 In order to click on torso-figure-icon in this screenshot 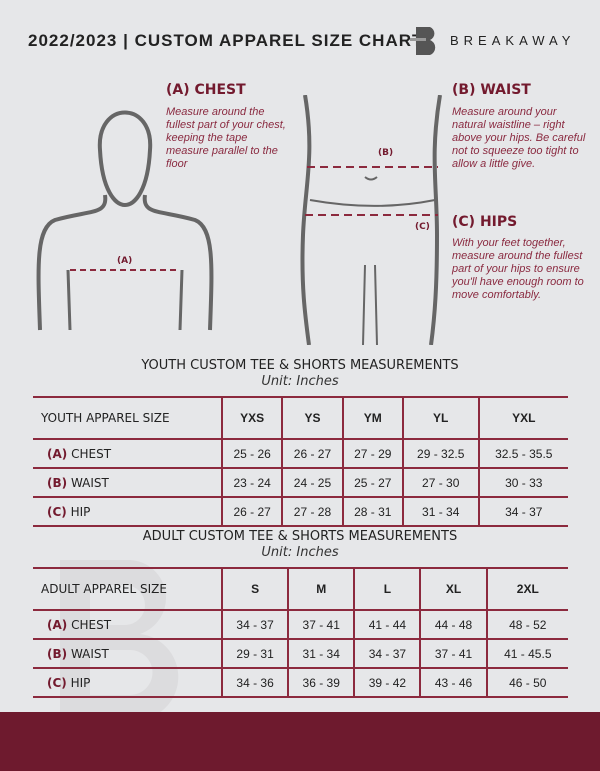, I will do `click(371, 220)`.